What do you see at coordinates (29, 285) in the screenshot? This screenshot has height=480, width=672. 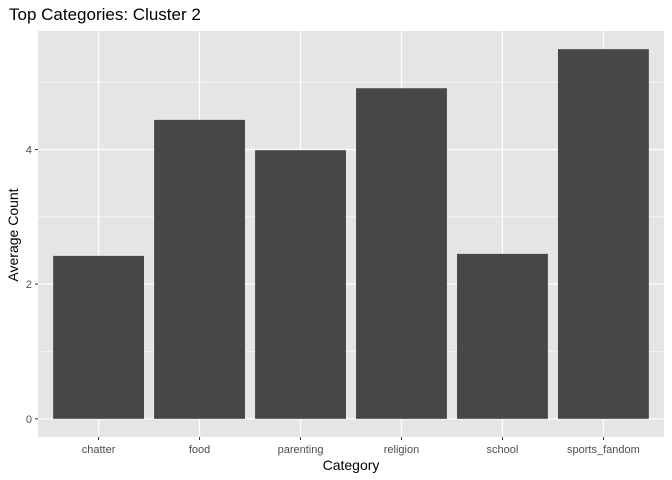 I see `y-tick-label: 2` at bounding box center [29, 285].